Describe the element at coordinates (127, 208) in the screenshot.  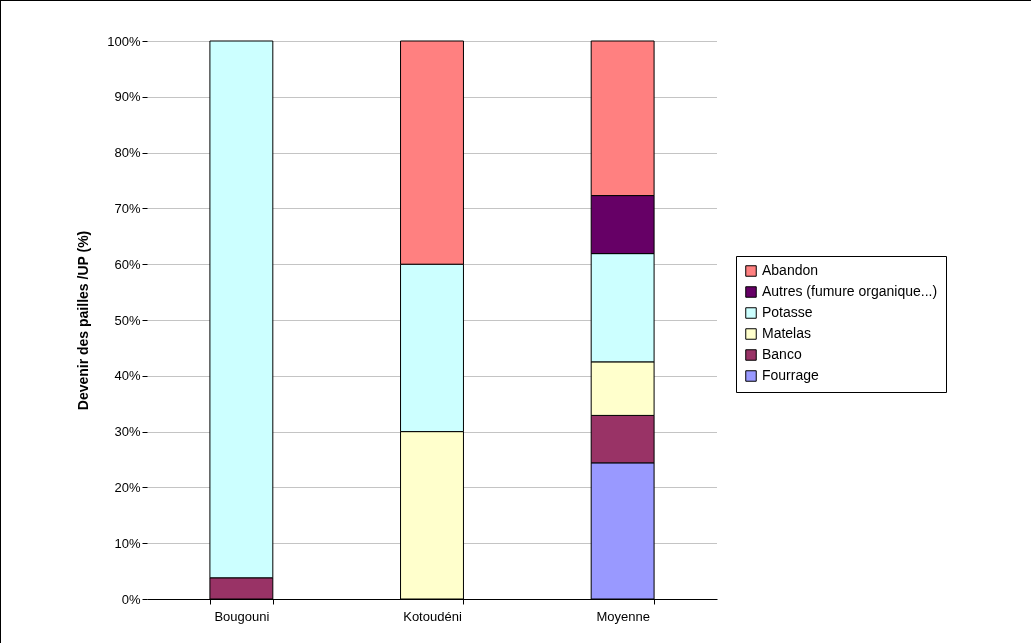
I see `y-tick-label: 70%` at that location.